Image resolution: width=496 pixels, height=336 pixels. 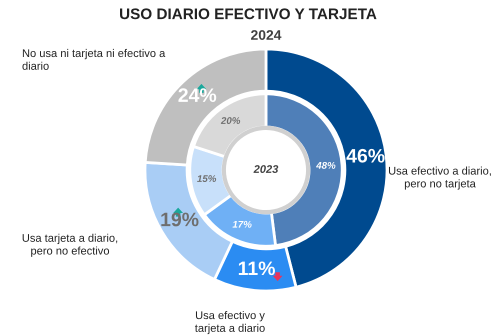 I want to click on data-label: 20%, so click(x=230, y=120).